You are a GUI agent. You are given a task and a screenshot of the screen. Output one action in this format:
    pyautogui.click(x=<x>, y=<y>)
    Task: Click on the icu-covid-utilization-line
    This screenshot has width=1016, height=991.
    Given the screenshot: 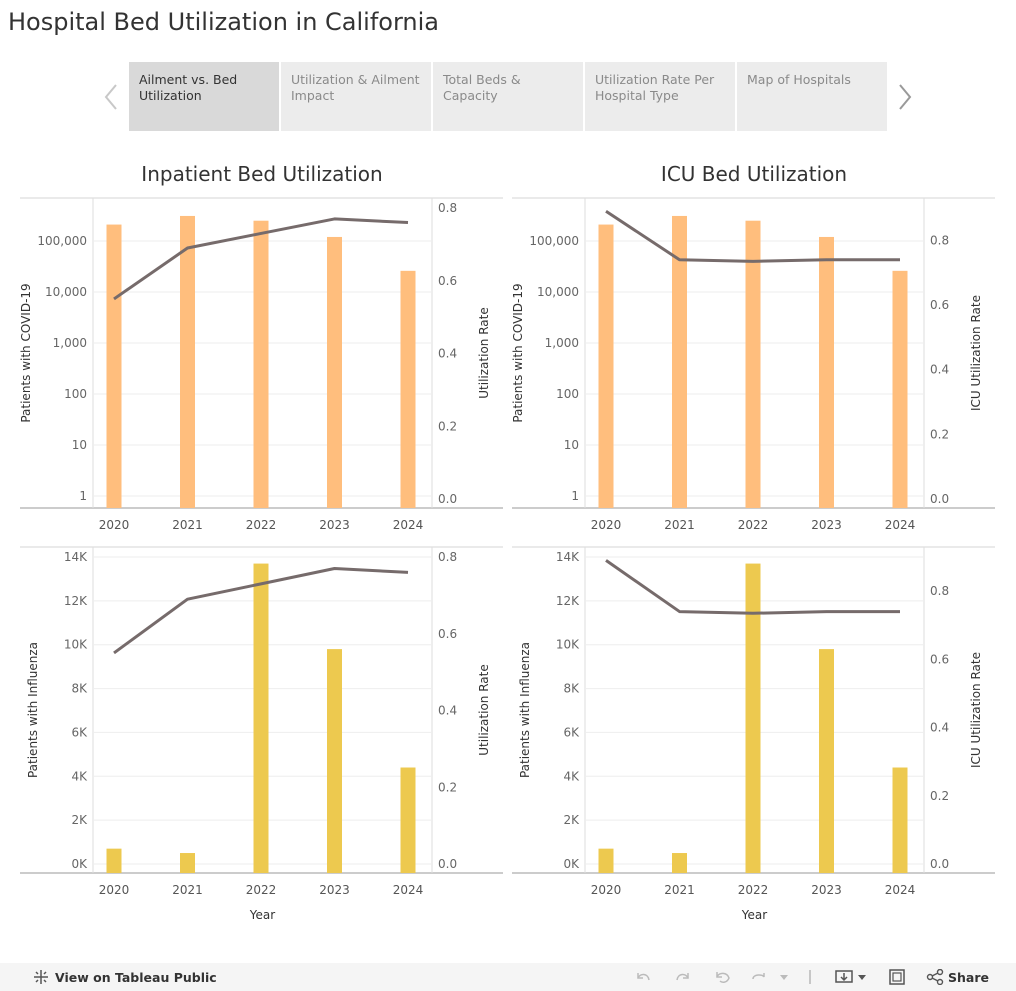 What is the action you would take?
    pyautogui.click(x=752, y=236)
    